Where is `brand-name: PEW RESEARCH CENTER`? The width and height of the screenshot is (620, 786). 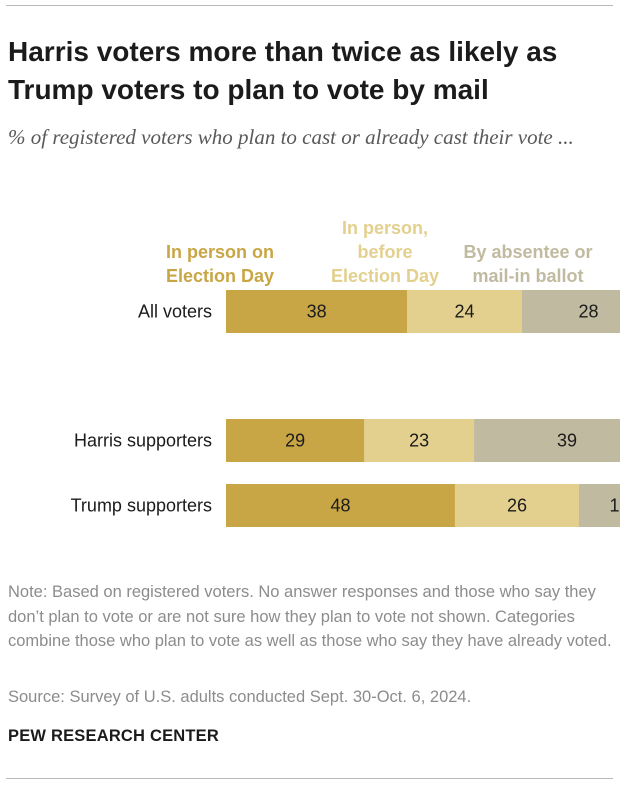 brand-name: PEW RESEARCH CENTER is located at coordinates (113, 736).